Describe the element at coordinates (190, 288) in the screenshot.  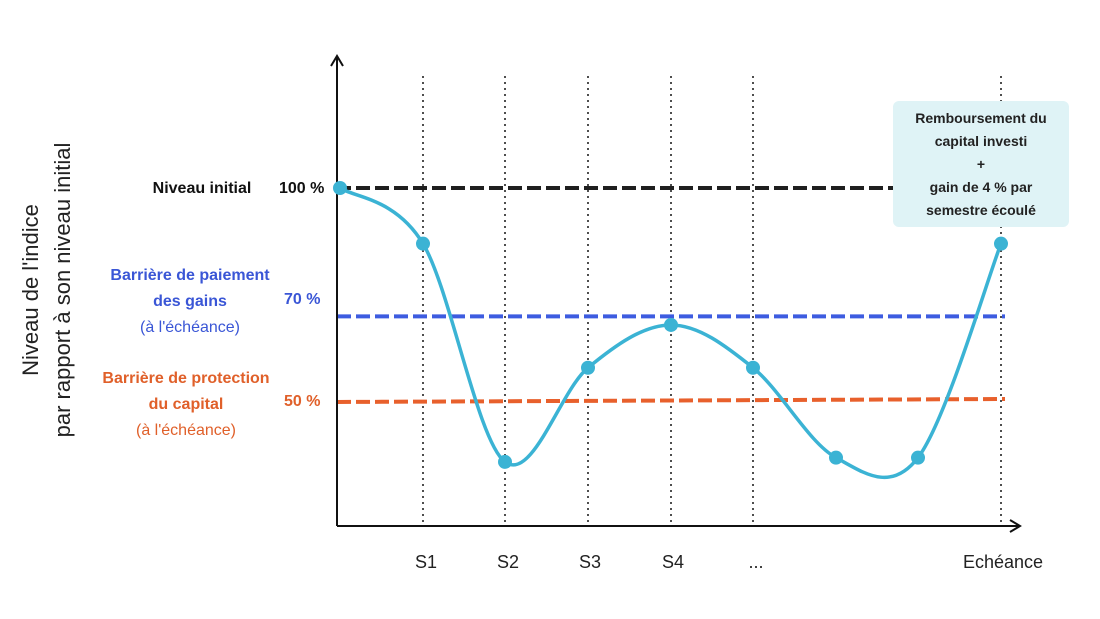
I see `level-label-gains-barrier-text: Barrière de paiement des gains` at that location.